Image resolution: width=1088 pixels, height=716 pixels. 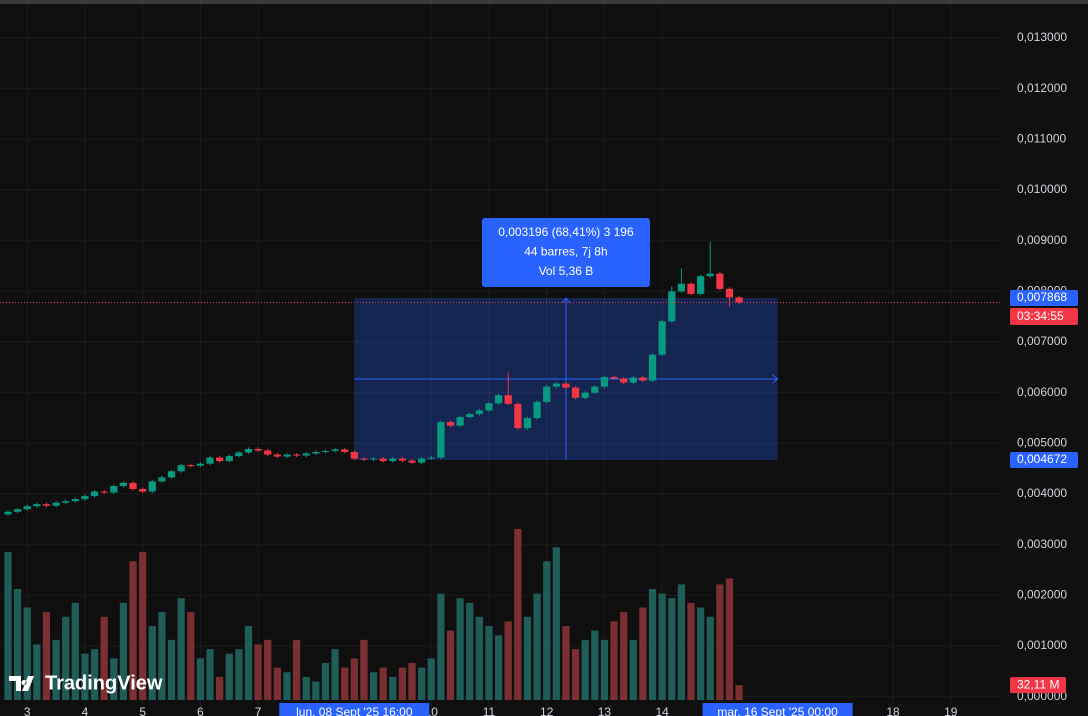 I want to click on x-tick-label: 7, so click(x=258, y=710).